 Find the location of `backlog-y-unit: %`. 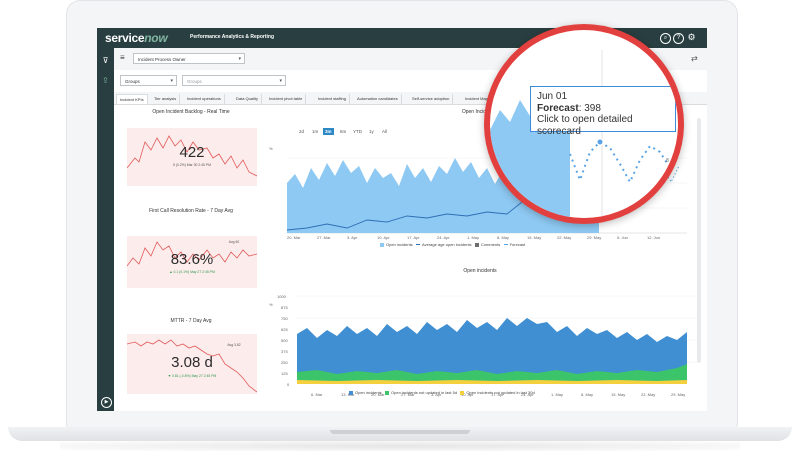

backlog-y-unit: % is located at coordinates (271, 148).